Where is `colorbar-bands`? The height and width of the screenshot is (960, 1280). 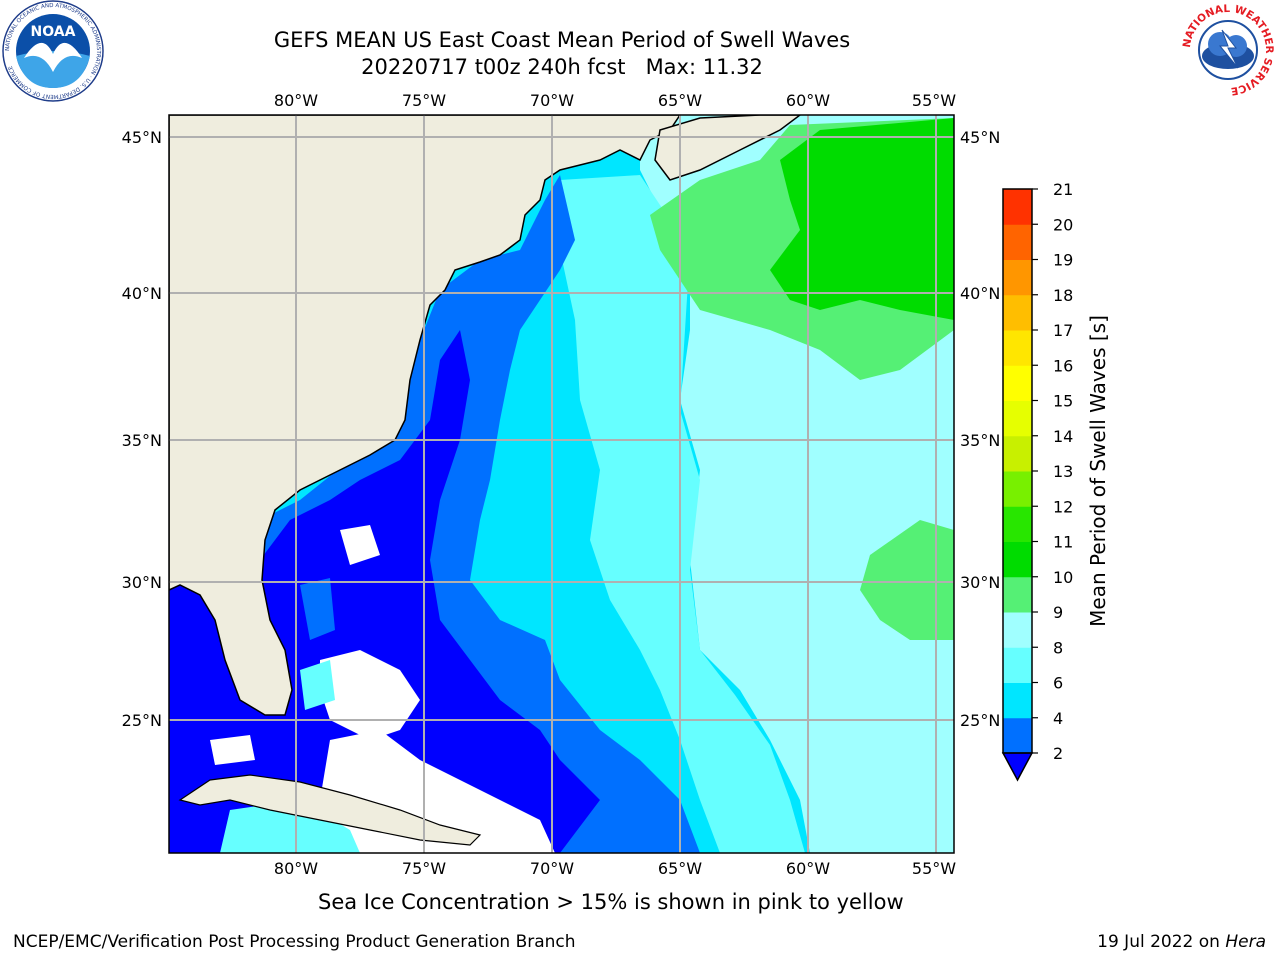 colorbar-bands is located at coordinates (1017, 471).